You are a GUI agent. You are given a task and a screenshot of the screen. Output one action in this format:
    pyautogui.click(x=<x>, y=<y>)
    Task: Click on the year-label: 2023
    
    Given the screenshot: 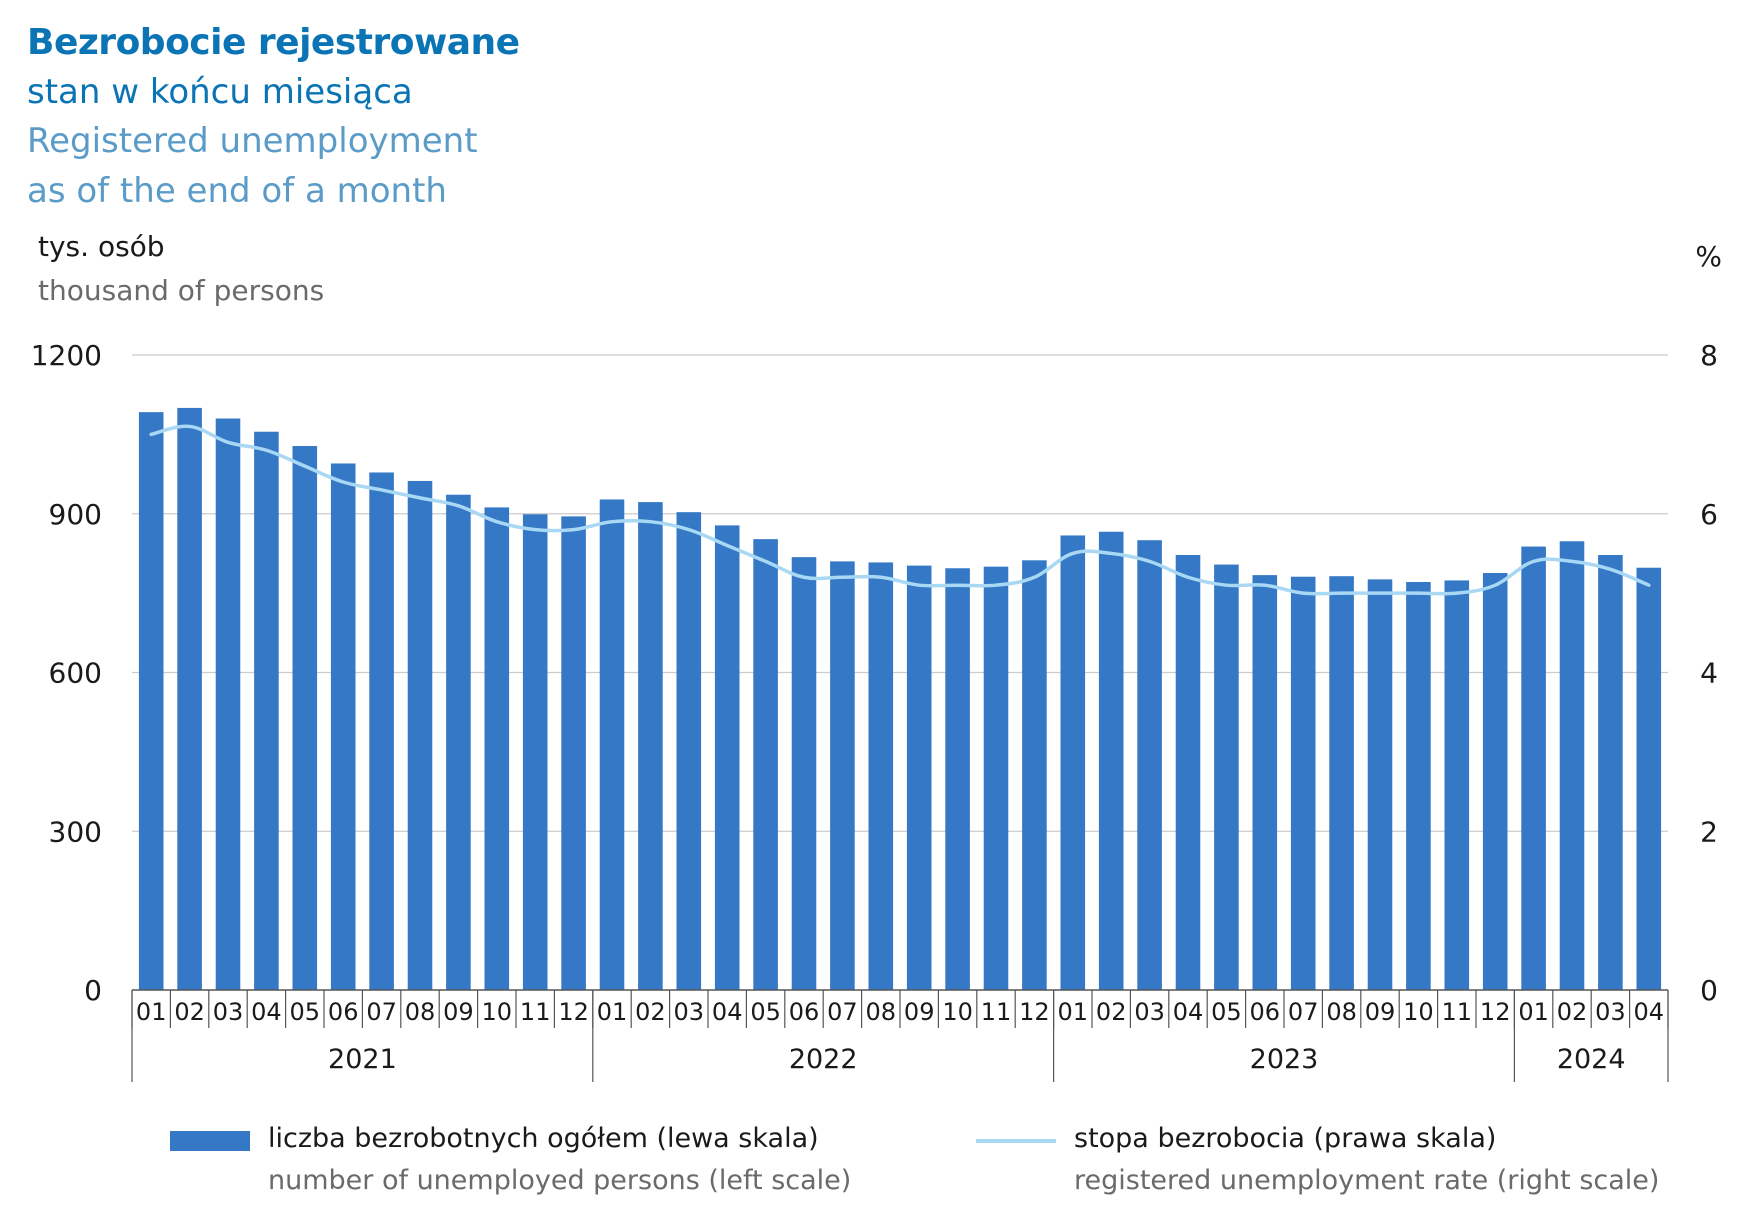 What is the action you would take?
    pyautogui.click(x=1284, y=1059)
    